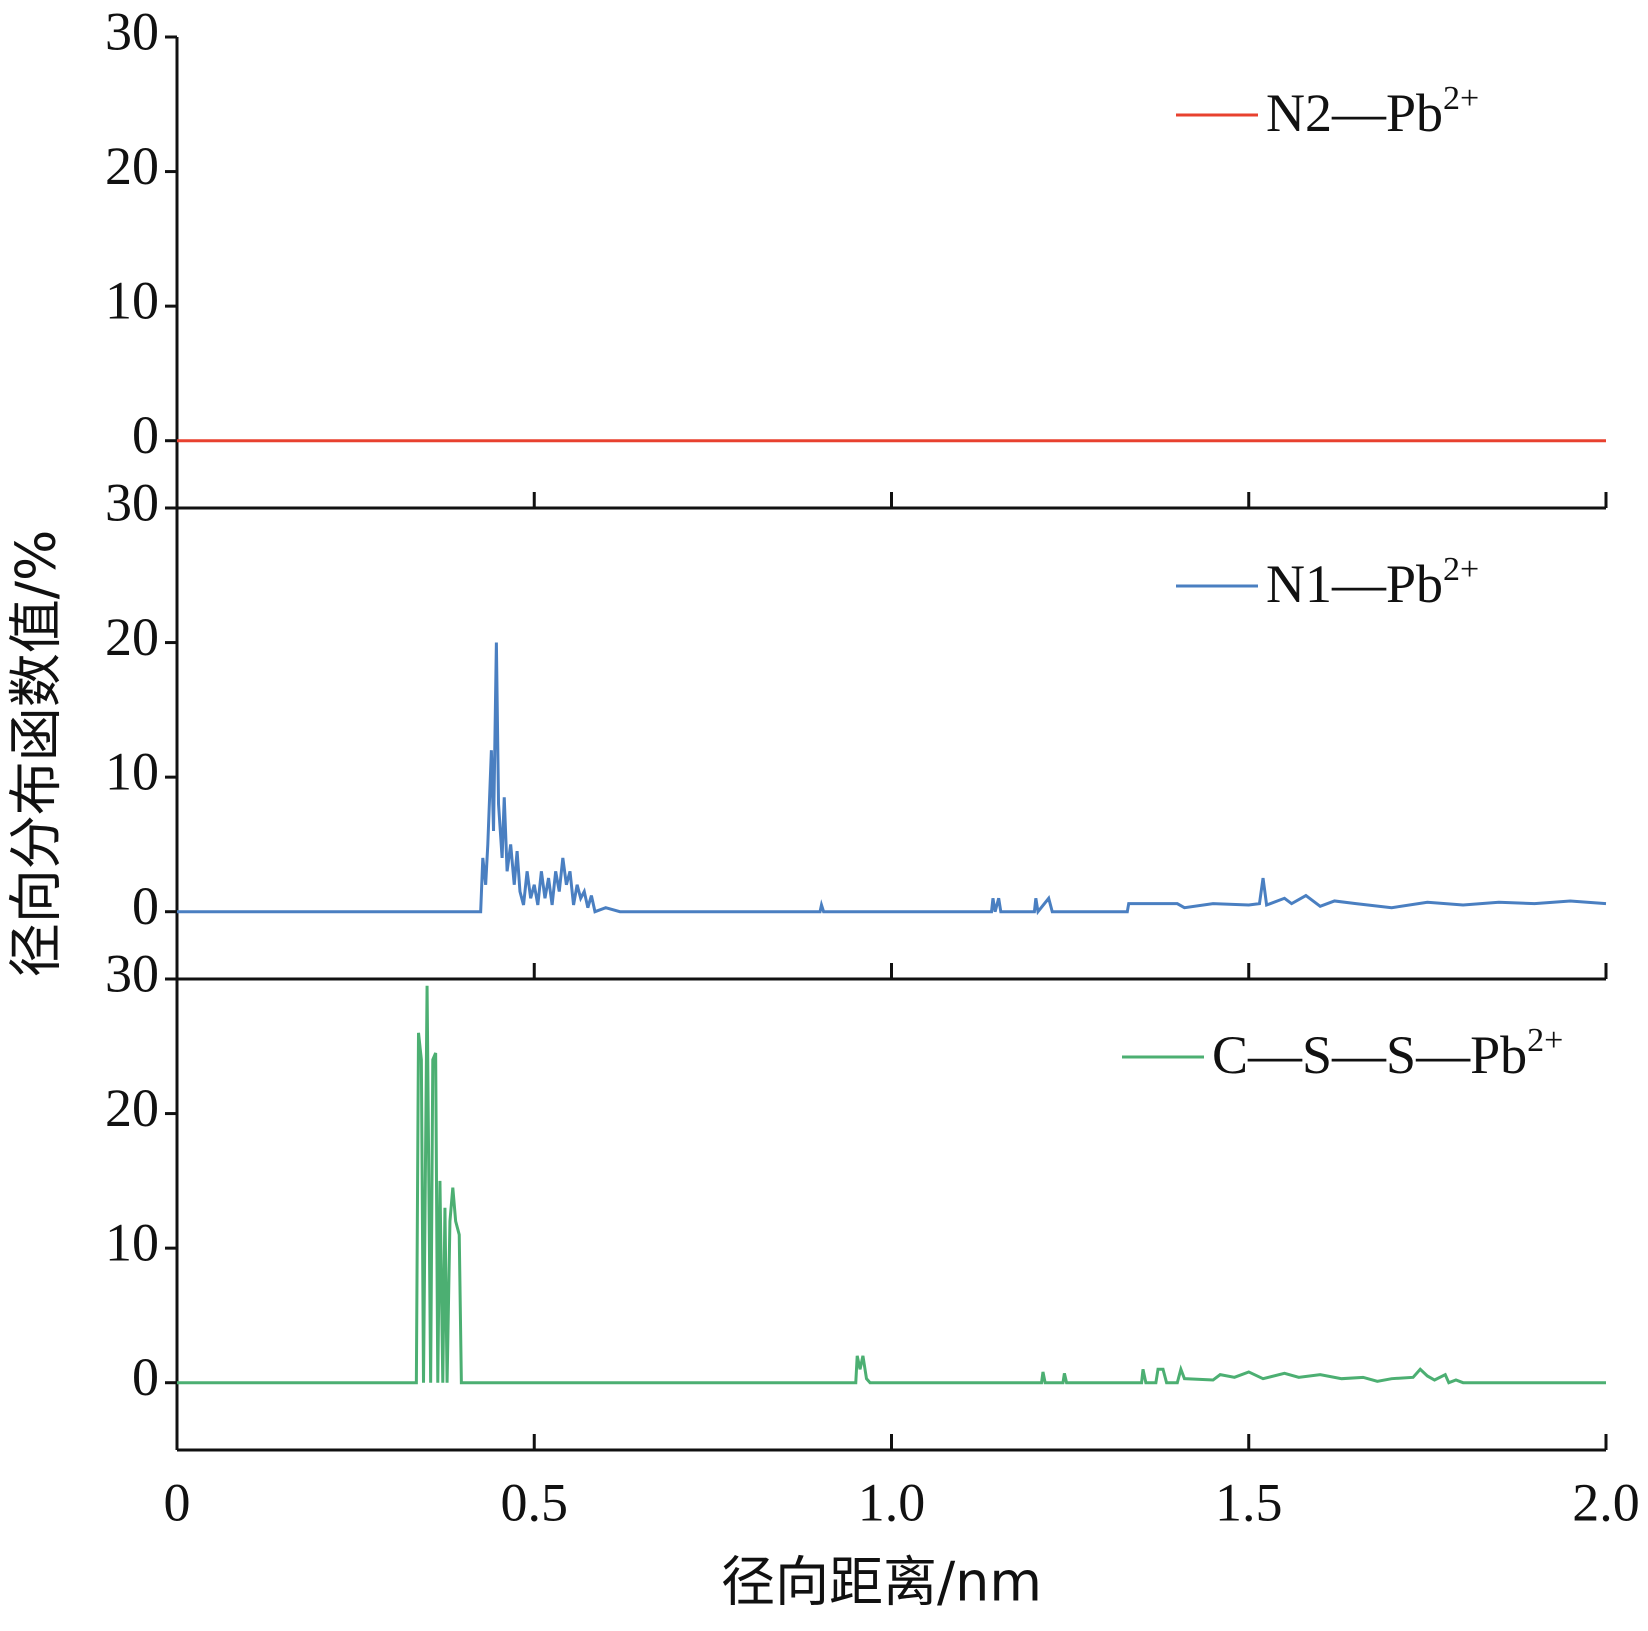 This screenshot has height=1631, width=1648. What do you see at coordinates (881, 1582) in the screenshot?
I see `x-axis-label: 径向距离/nm` at bounding box center [881, 1582].